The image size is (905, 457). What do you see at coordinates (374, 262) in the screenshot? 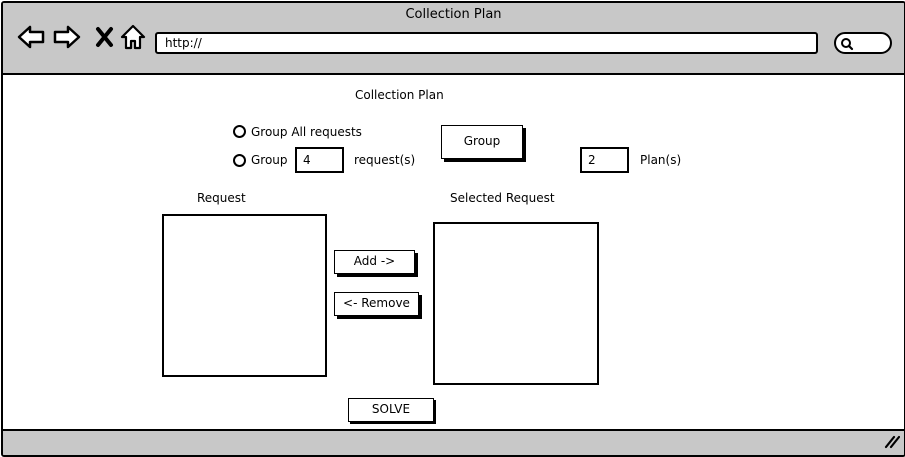
I see `add-button: Add ->` at bounding box center [374, 262].